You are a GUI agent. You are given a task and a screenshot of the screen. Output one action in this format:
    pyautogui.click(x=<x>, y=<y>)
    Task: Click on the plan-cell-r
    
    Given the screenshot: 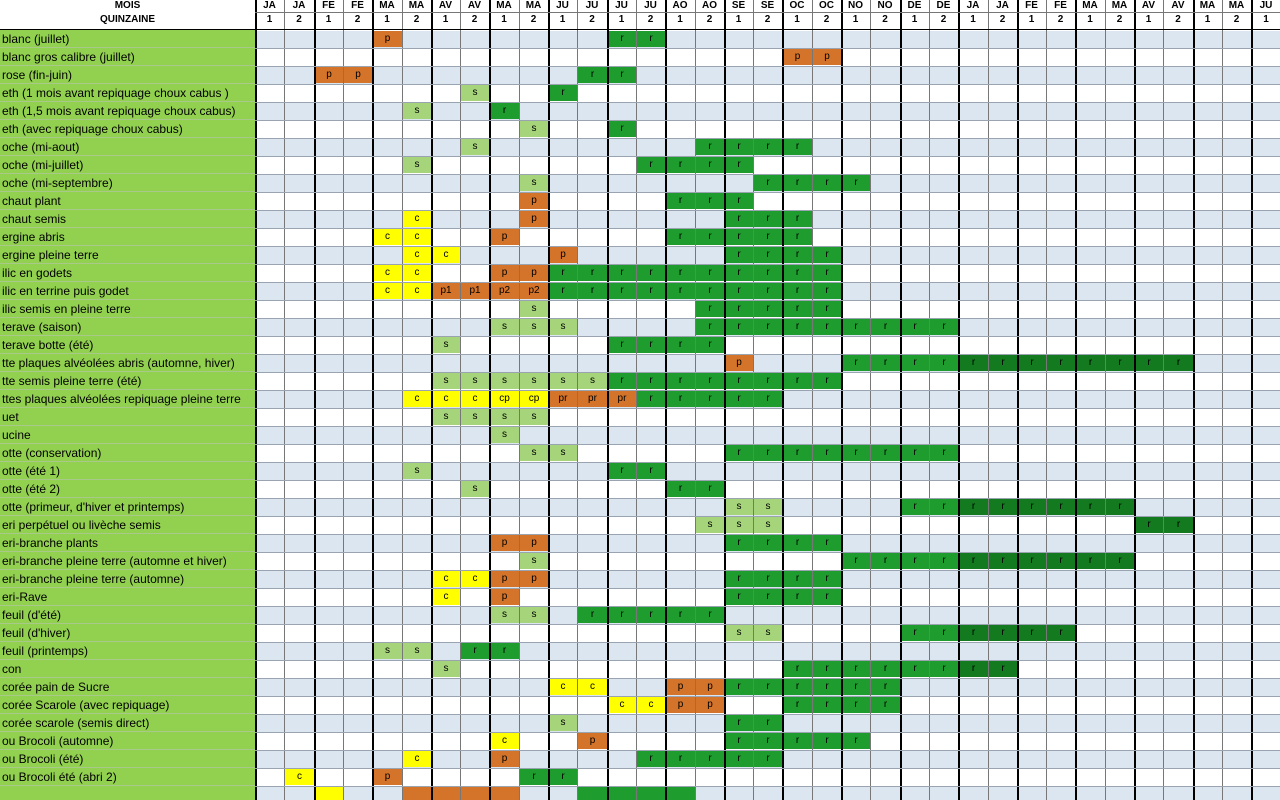 What is the action you would take?
    pyautogui.click(x=622, y=793)
    